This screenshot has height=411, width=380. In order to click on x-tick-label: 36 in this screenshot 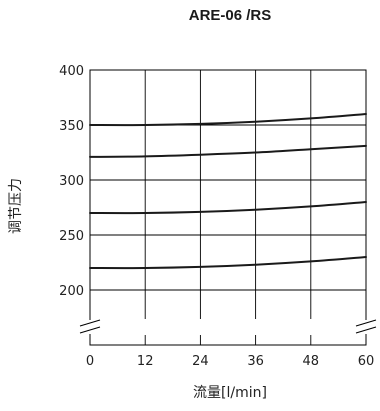, I will do `click(255, 361)`.